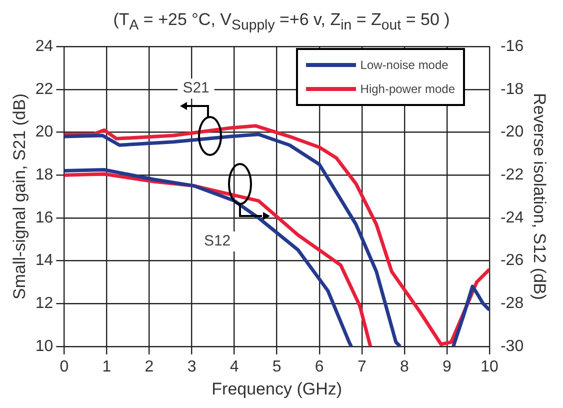  Describe the element at coordinates (407, 89) in the screenshot. I see `legend-label: High-power mode` at that location.